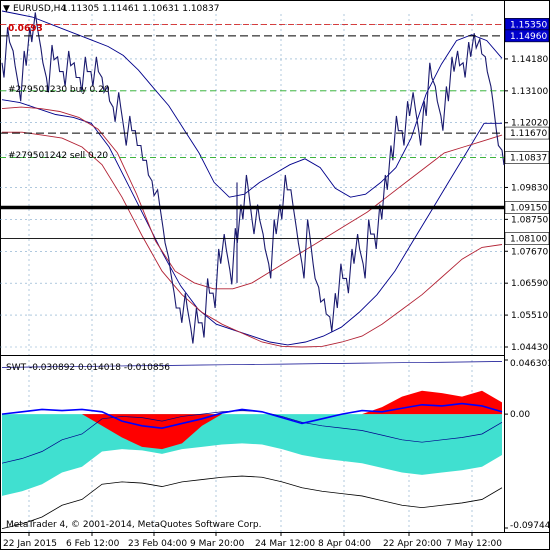 This screenshot has height=553, width=550. I want to click on order-label-buy: #279501230 buy 0.20, so click(59, 90).